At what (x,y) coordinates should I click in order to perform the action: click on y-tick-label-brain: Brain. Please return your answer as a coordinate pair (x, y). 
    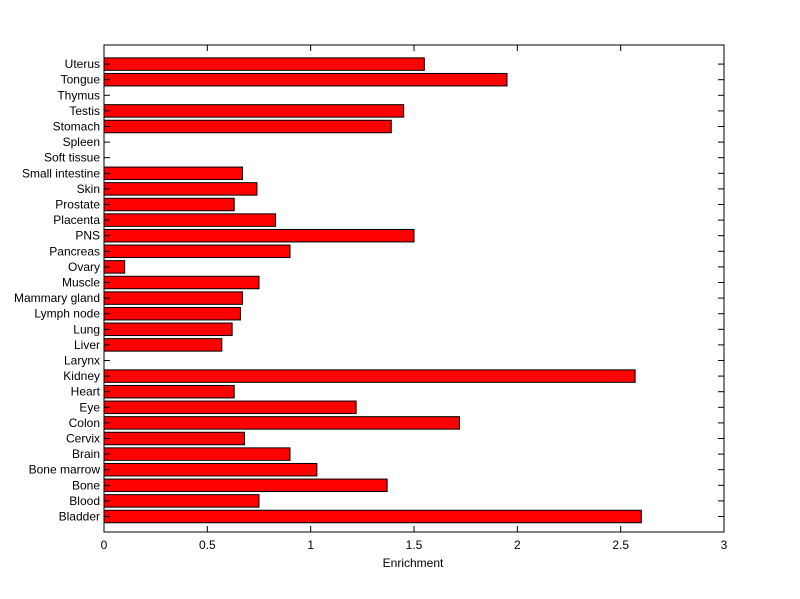
    Looking at the image, I should click on (86, 454).